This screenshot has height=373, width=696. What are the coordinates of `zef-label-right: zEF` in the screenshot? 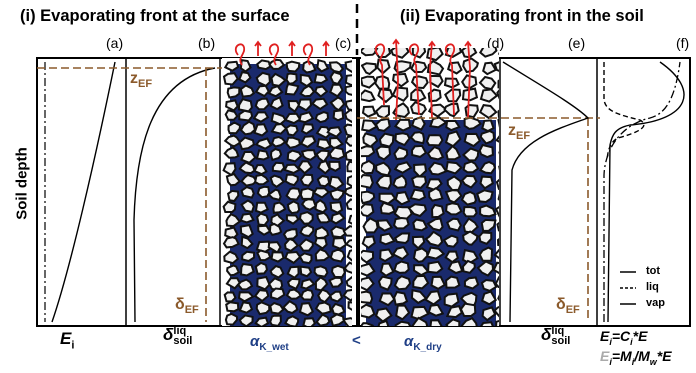 It's located at (519, 132).